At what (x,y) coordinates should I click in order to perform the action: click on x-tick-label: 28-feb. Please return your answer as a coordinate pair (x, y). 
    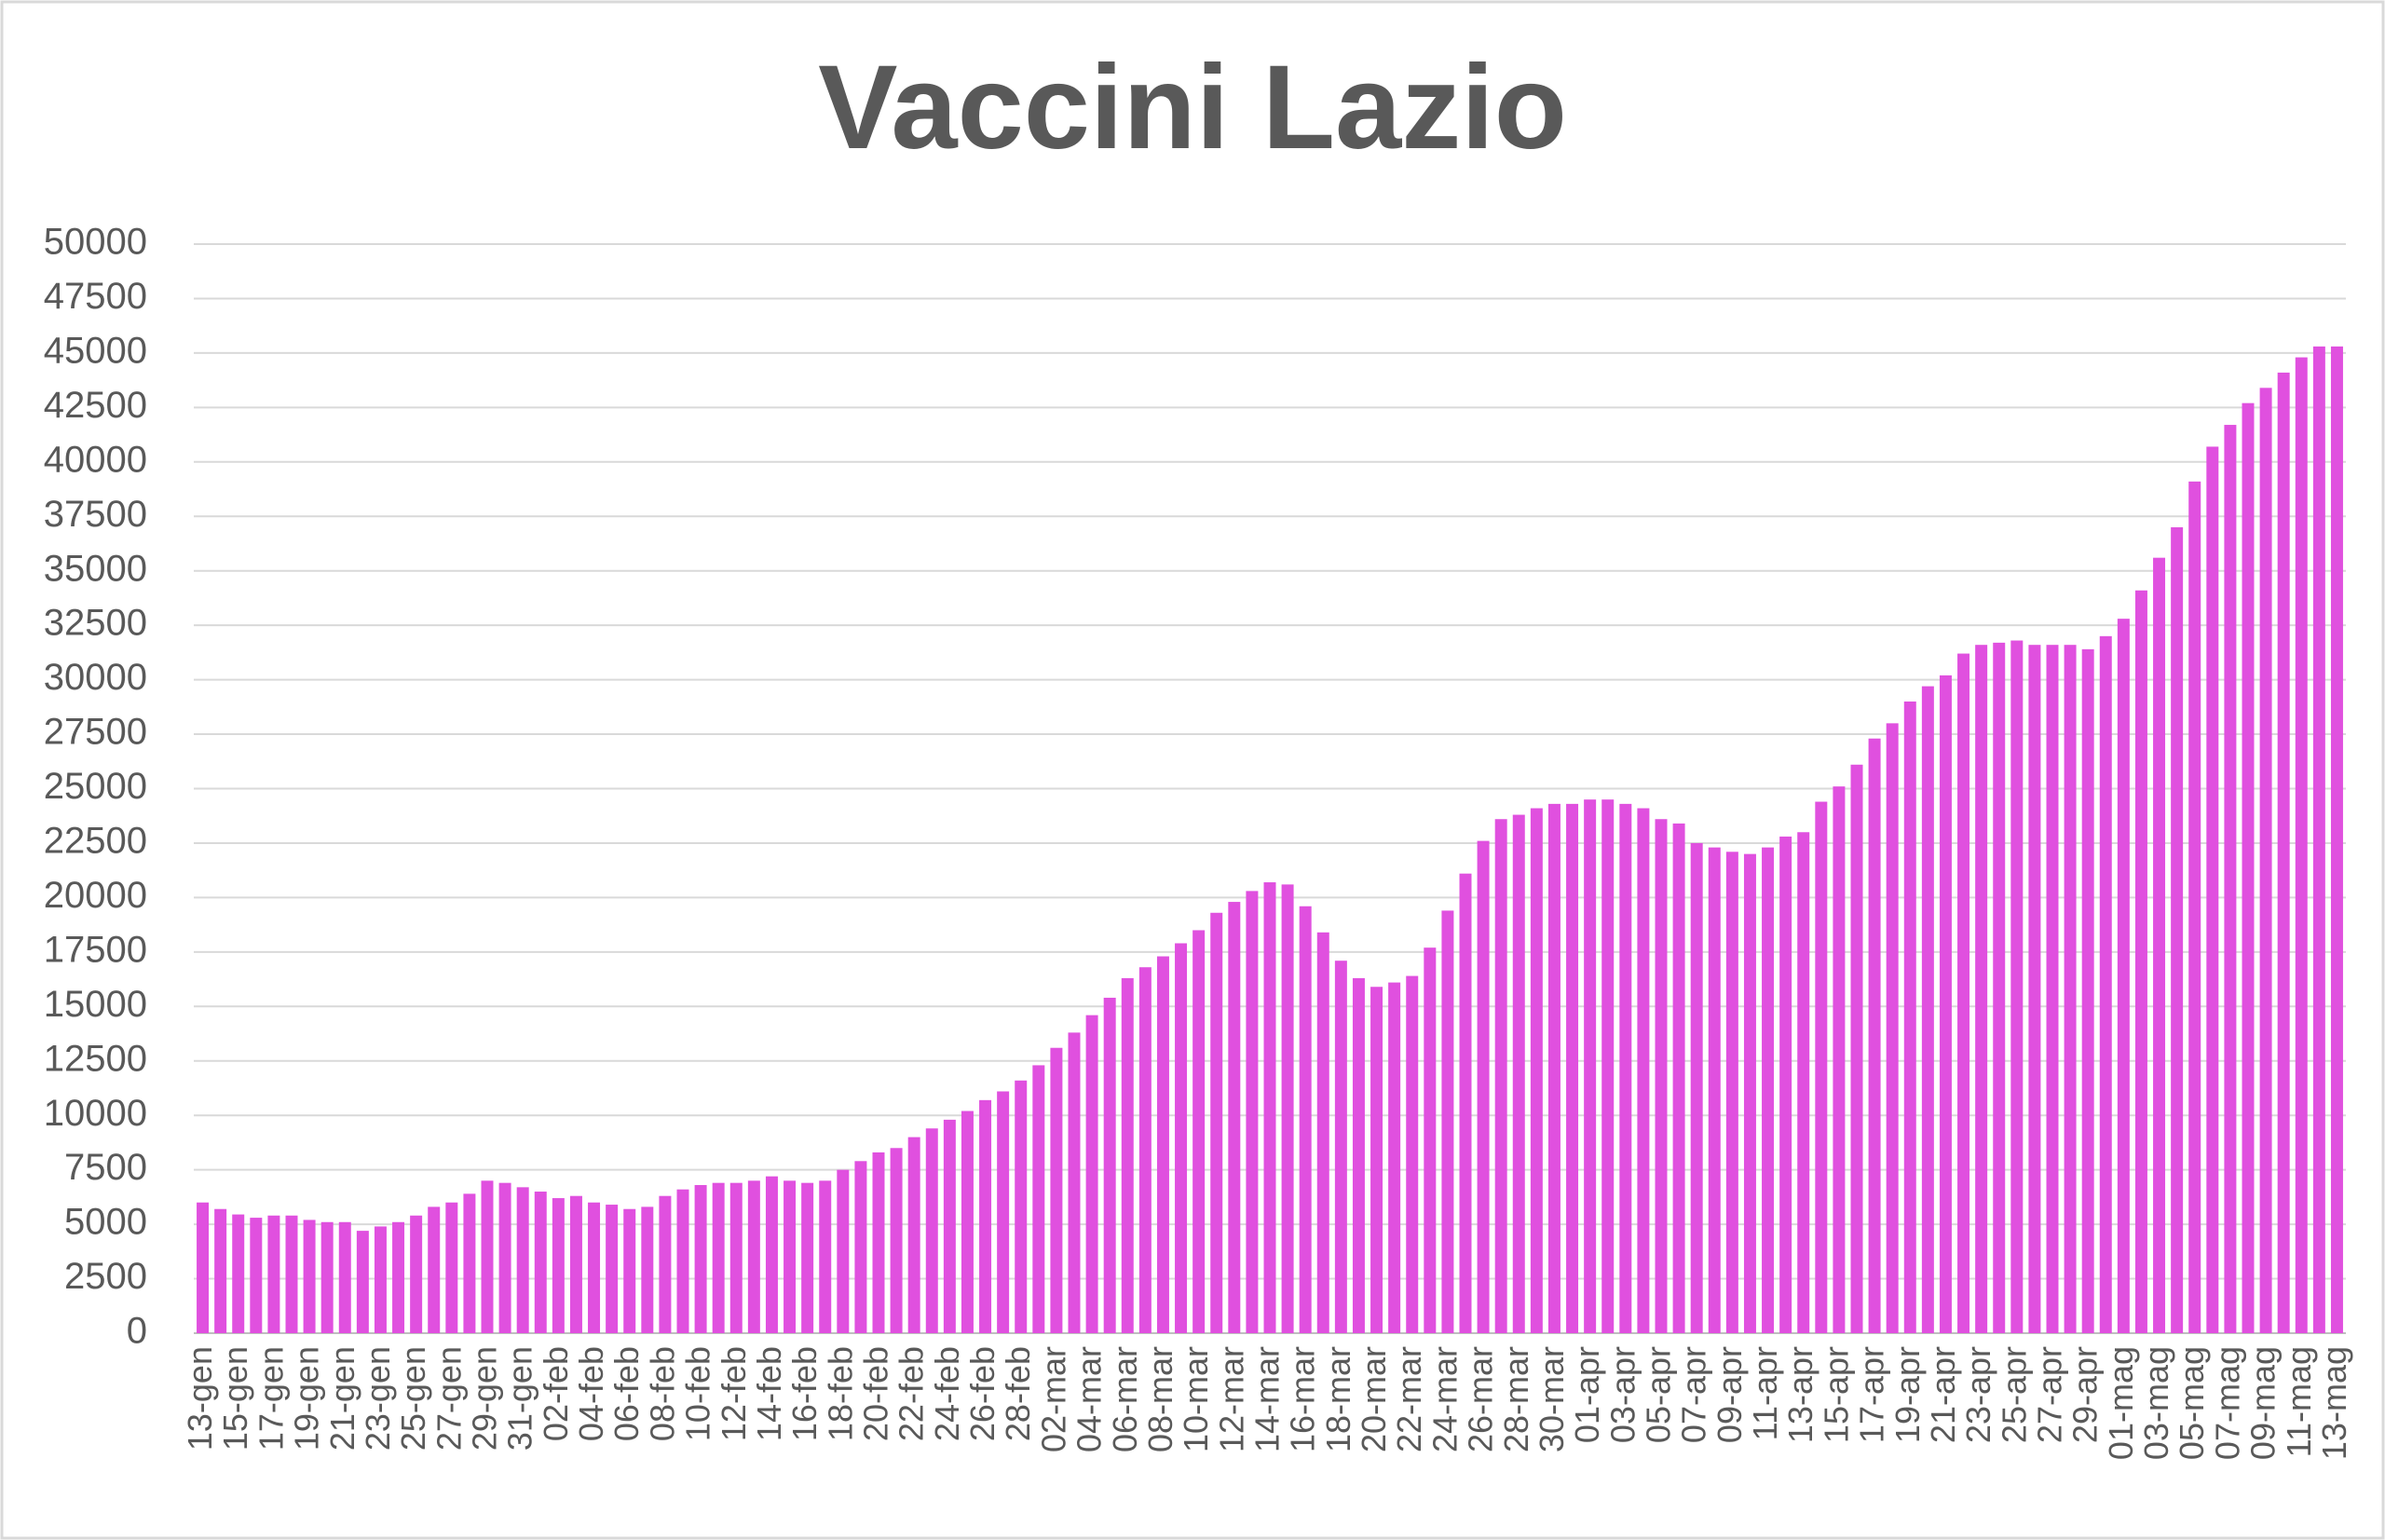
    Looking at the image, I should click on (1018, 1393).